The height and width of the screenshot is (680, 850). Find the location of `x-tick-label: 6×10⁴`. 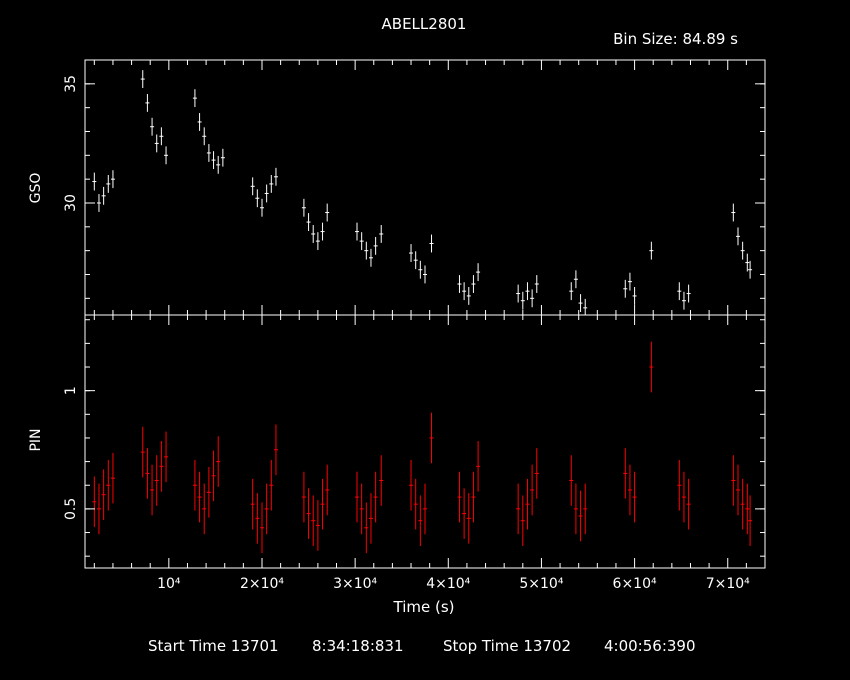

x-tick-label: 6×10⁴ is located at coordinates (635, 584).